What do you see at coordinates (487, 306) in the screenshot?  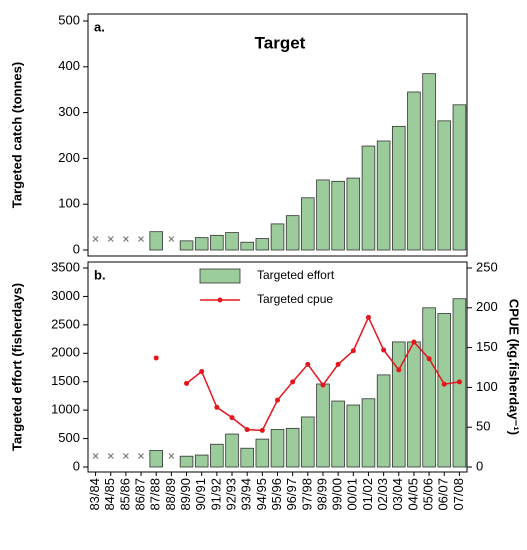 I see `y2-tick-label: 200` at bounding box center [487, 306].